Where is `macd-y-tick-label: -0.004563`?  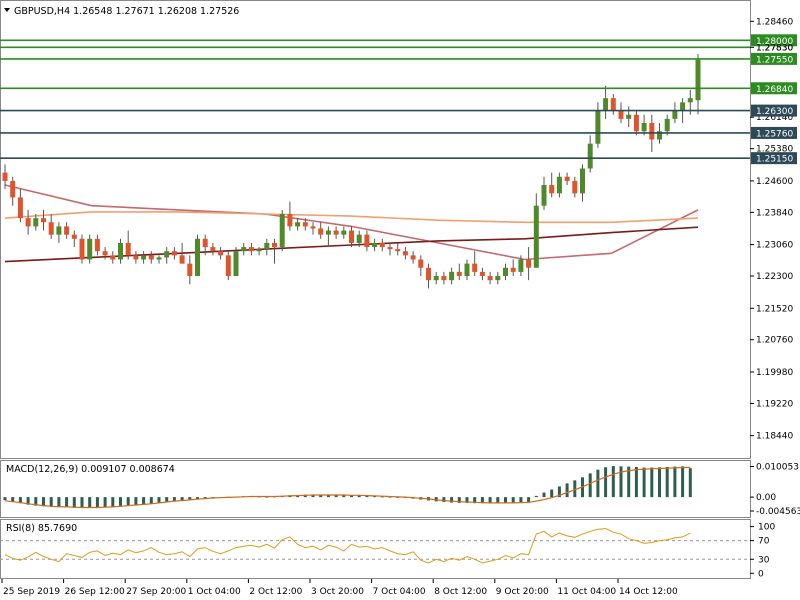 macd-y-tick-label: -0.004563 is located at coordinates (778, 512).